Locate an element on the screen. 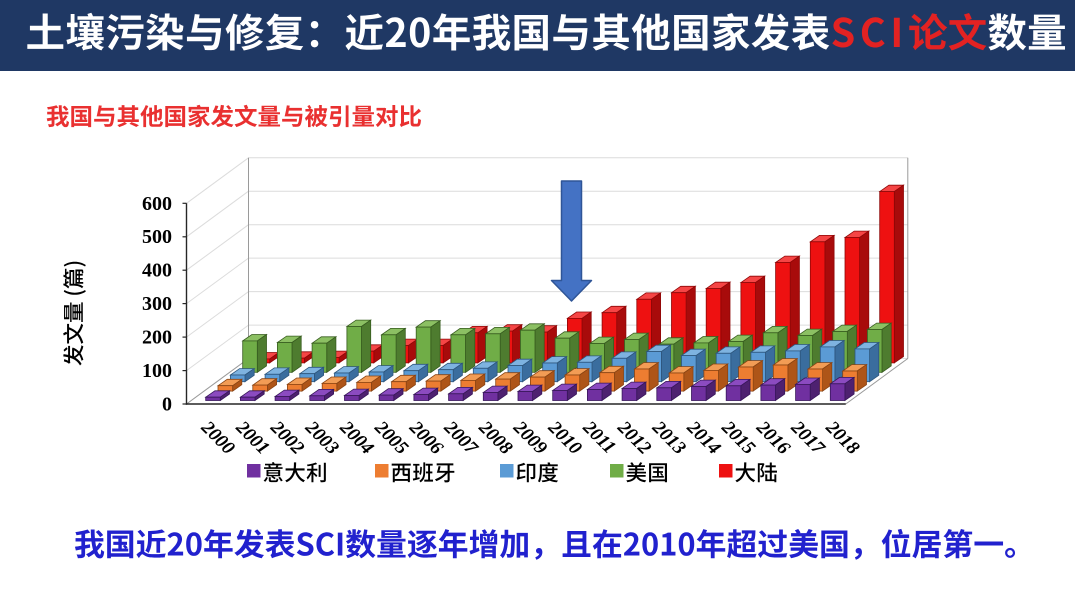 Image resolution: width=1080 pixels, height=612 pixels. svg-text: 2014 is located at coordinates (703, 437).